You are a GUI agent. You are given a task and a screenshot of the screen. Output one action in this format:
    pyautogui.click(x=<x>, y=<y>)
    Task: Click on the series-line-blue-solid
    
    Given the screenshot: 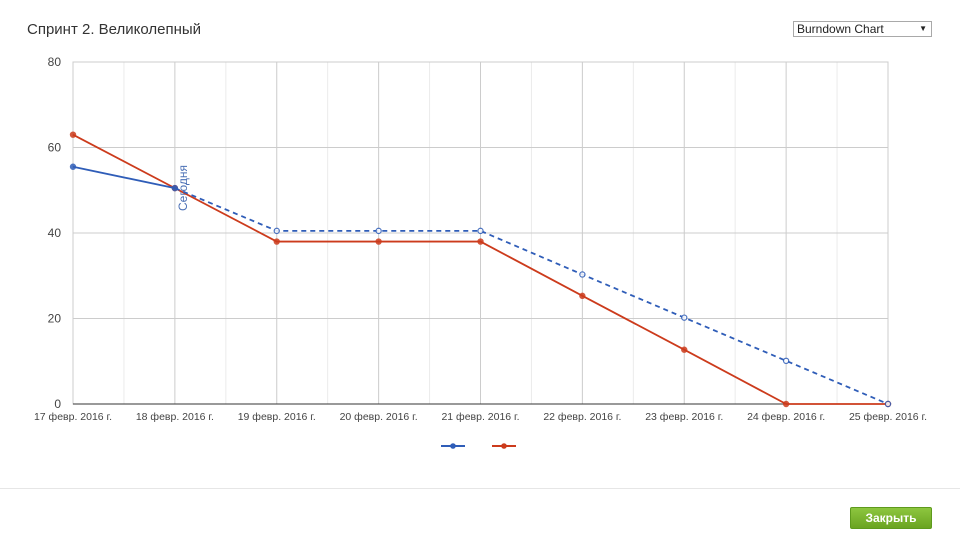 What is the action you would take?
    pyautogui.click(x=124, y=177)
    